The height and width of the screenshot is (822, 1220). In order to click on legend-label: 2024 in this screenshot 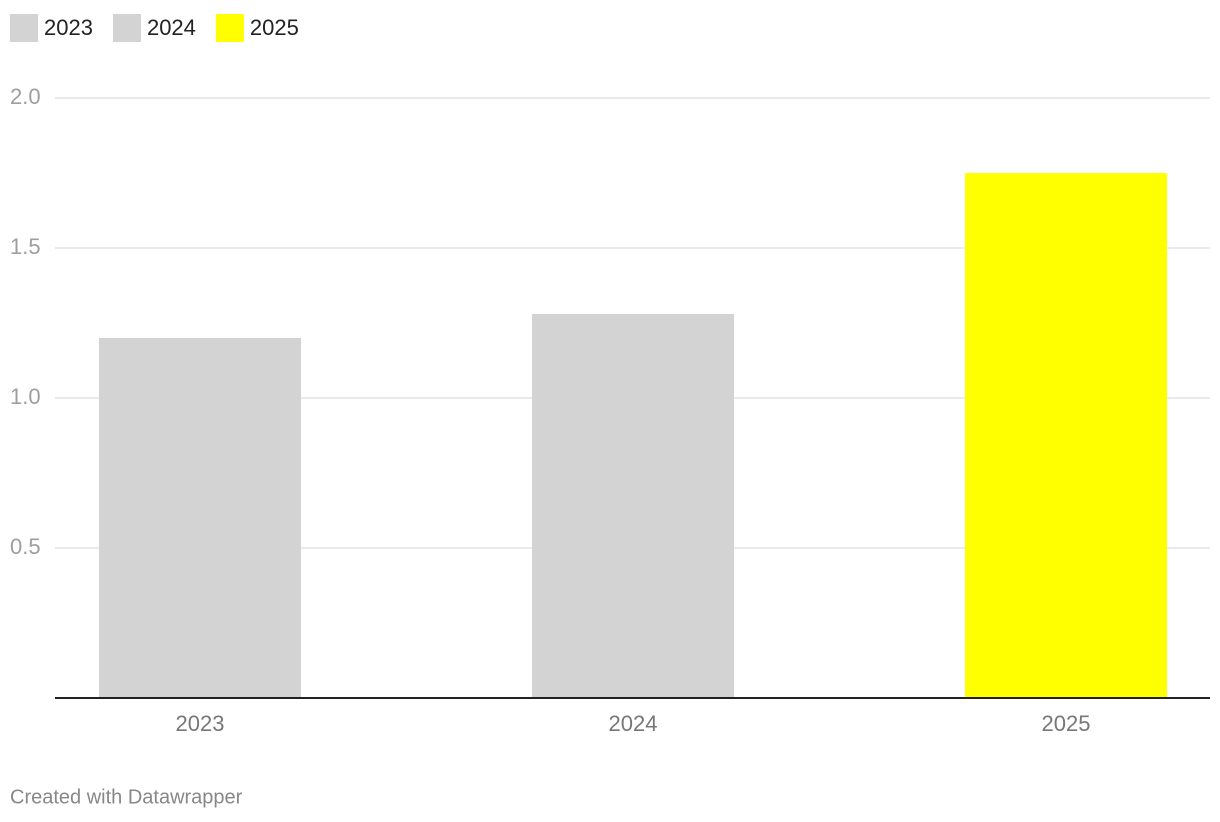, I will do `click(171, 27)`.